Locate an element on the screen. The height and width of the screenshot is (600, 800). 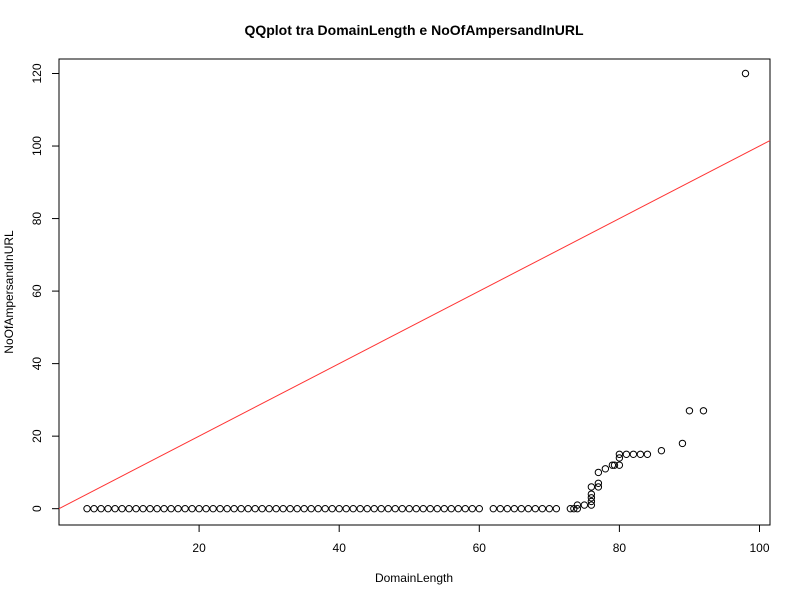
y-axis-label: NoOfAmpersandInURL is located at coordinates (9, 292).